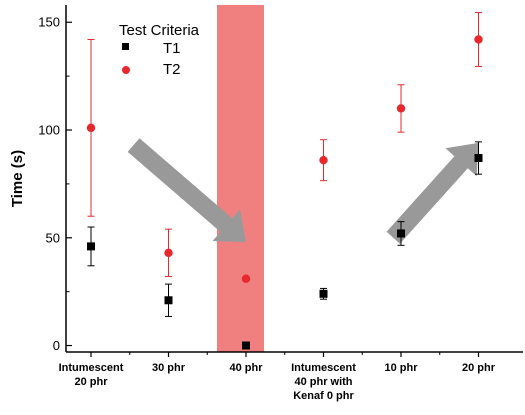 This screenshot has height=415, width=525. What do you see at coordinates (172, 48) in the screenshot?
I see `legend-label-t1: T1` at bounding box center [172, 48].